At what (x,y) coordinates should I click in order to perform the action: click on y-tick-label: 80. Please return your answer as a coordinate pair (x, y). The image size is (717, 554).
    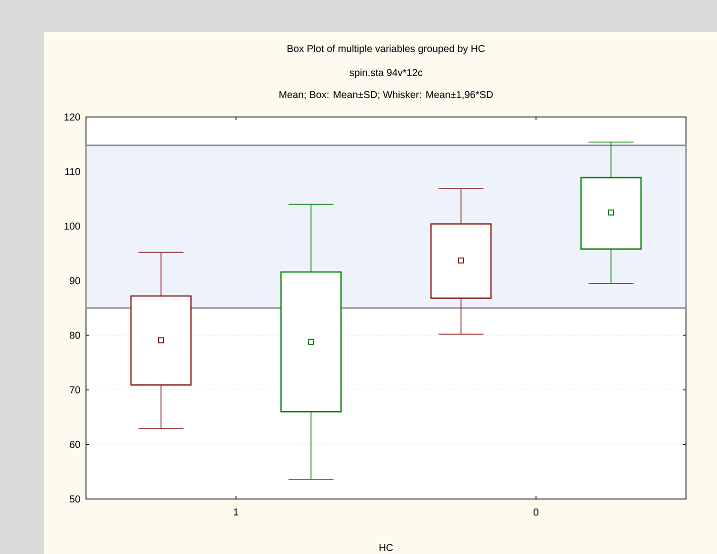
    Looking at the image, I should click on (75, 335).